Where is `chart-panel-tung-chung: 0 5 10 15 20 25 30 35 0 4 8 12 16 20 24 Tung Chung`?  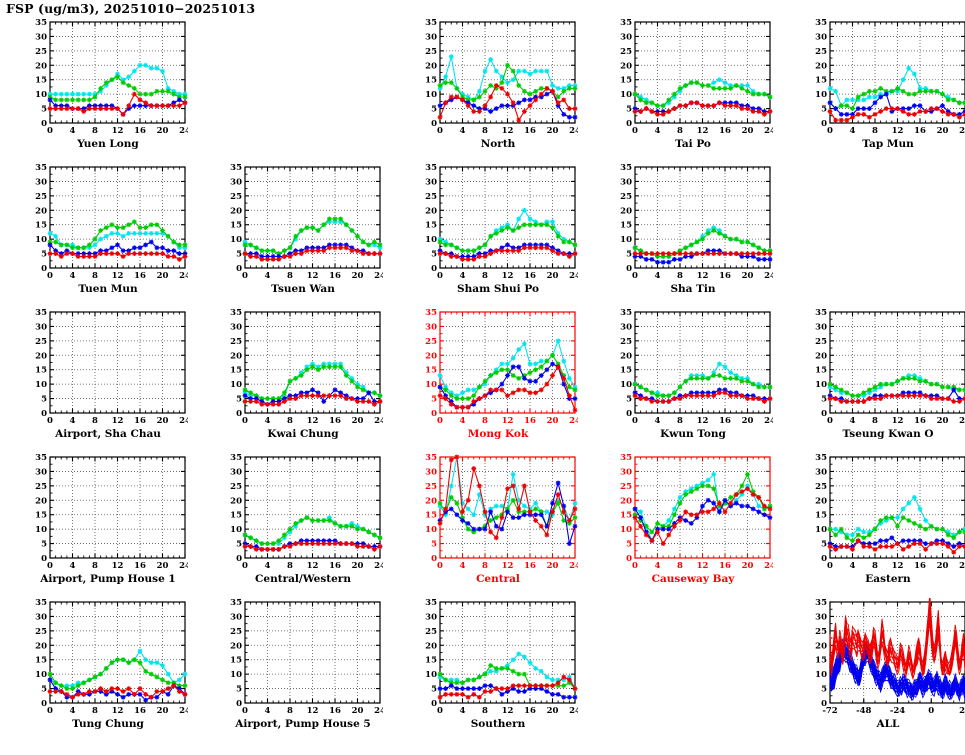 chart-panel-tung-chung: 0 5 10 15 20 25 30 35 0 4 8 12 16 20 24 Tung Chung is located at coordinates (108, 664).